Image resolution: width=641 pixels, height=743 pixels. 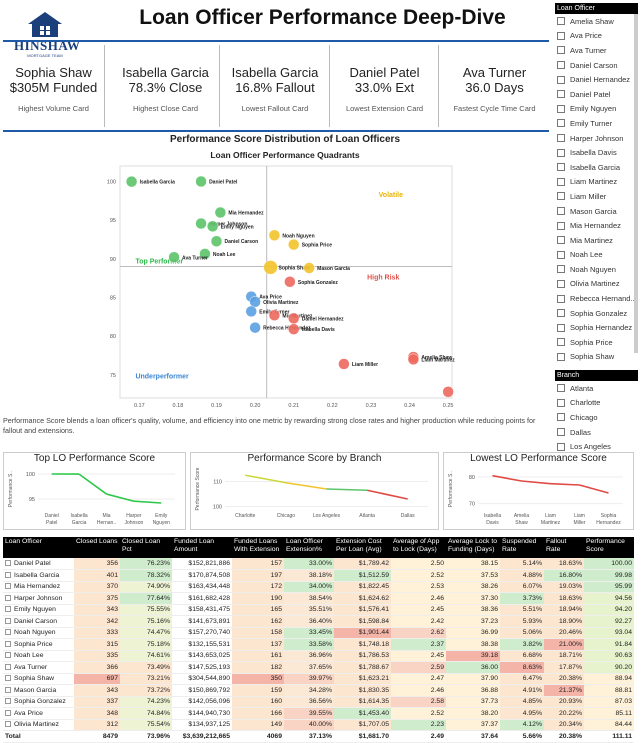 What do you see at coordinates (413, 359) in the screenshot?
I see `point-liam-martinez` at bounding box center [413, 359].